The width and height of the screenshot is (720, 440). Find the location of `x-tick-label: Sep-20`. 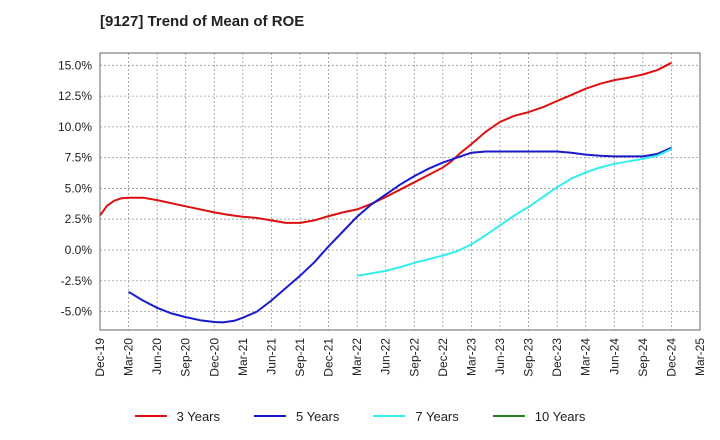

x-tick-label: Sep-20 is located at coordinates (186, 357).